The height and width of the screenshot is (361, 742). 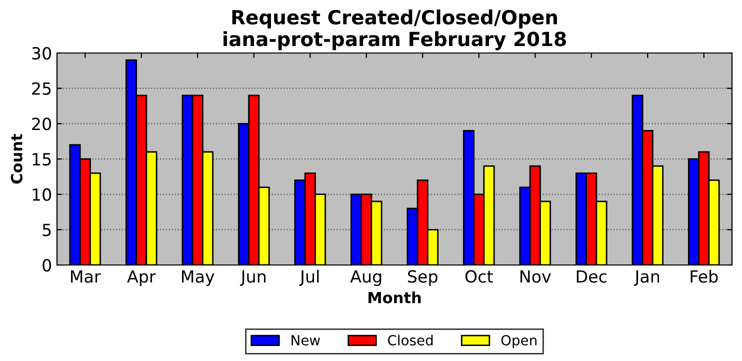 I want to click on x-axis-title: Month, so click(x=394, y=298).